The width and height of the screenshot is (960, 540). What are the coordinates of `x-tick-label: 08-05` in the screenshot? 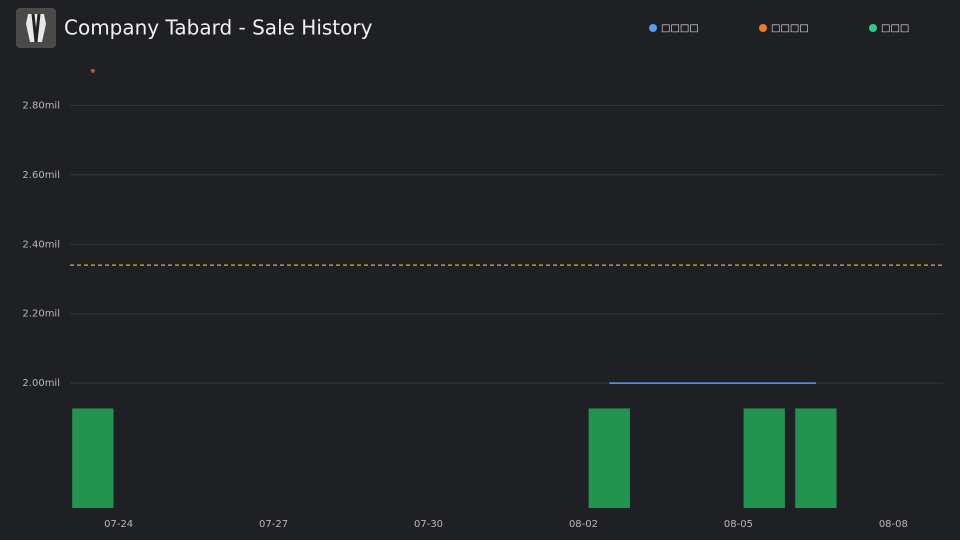 It's located at (738, 524).